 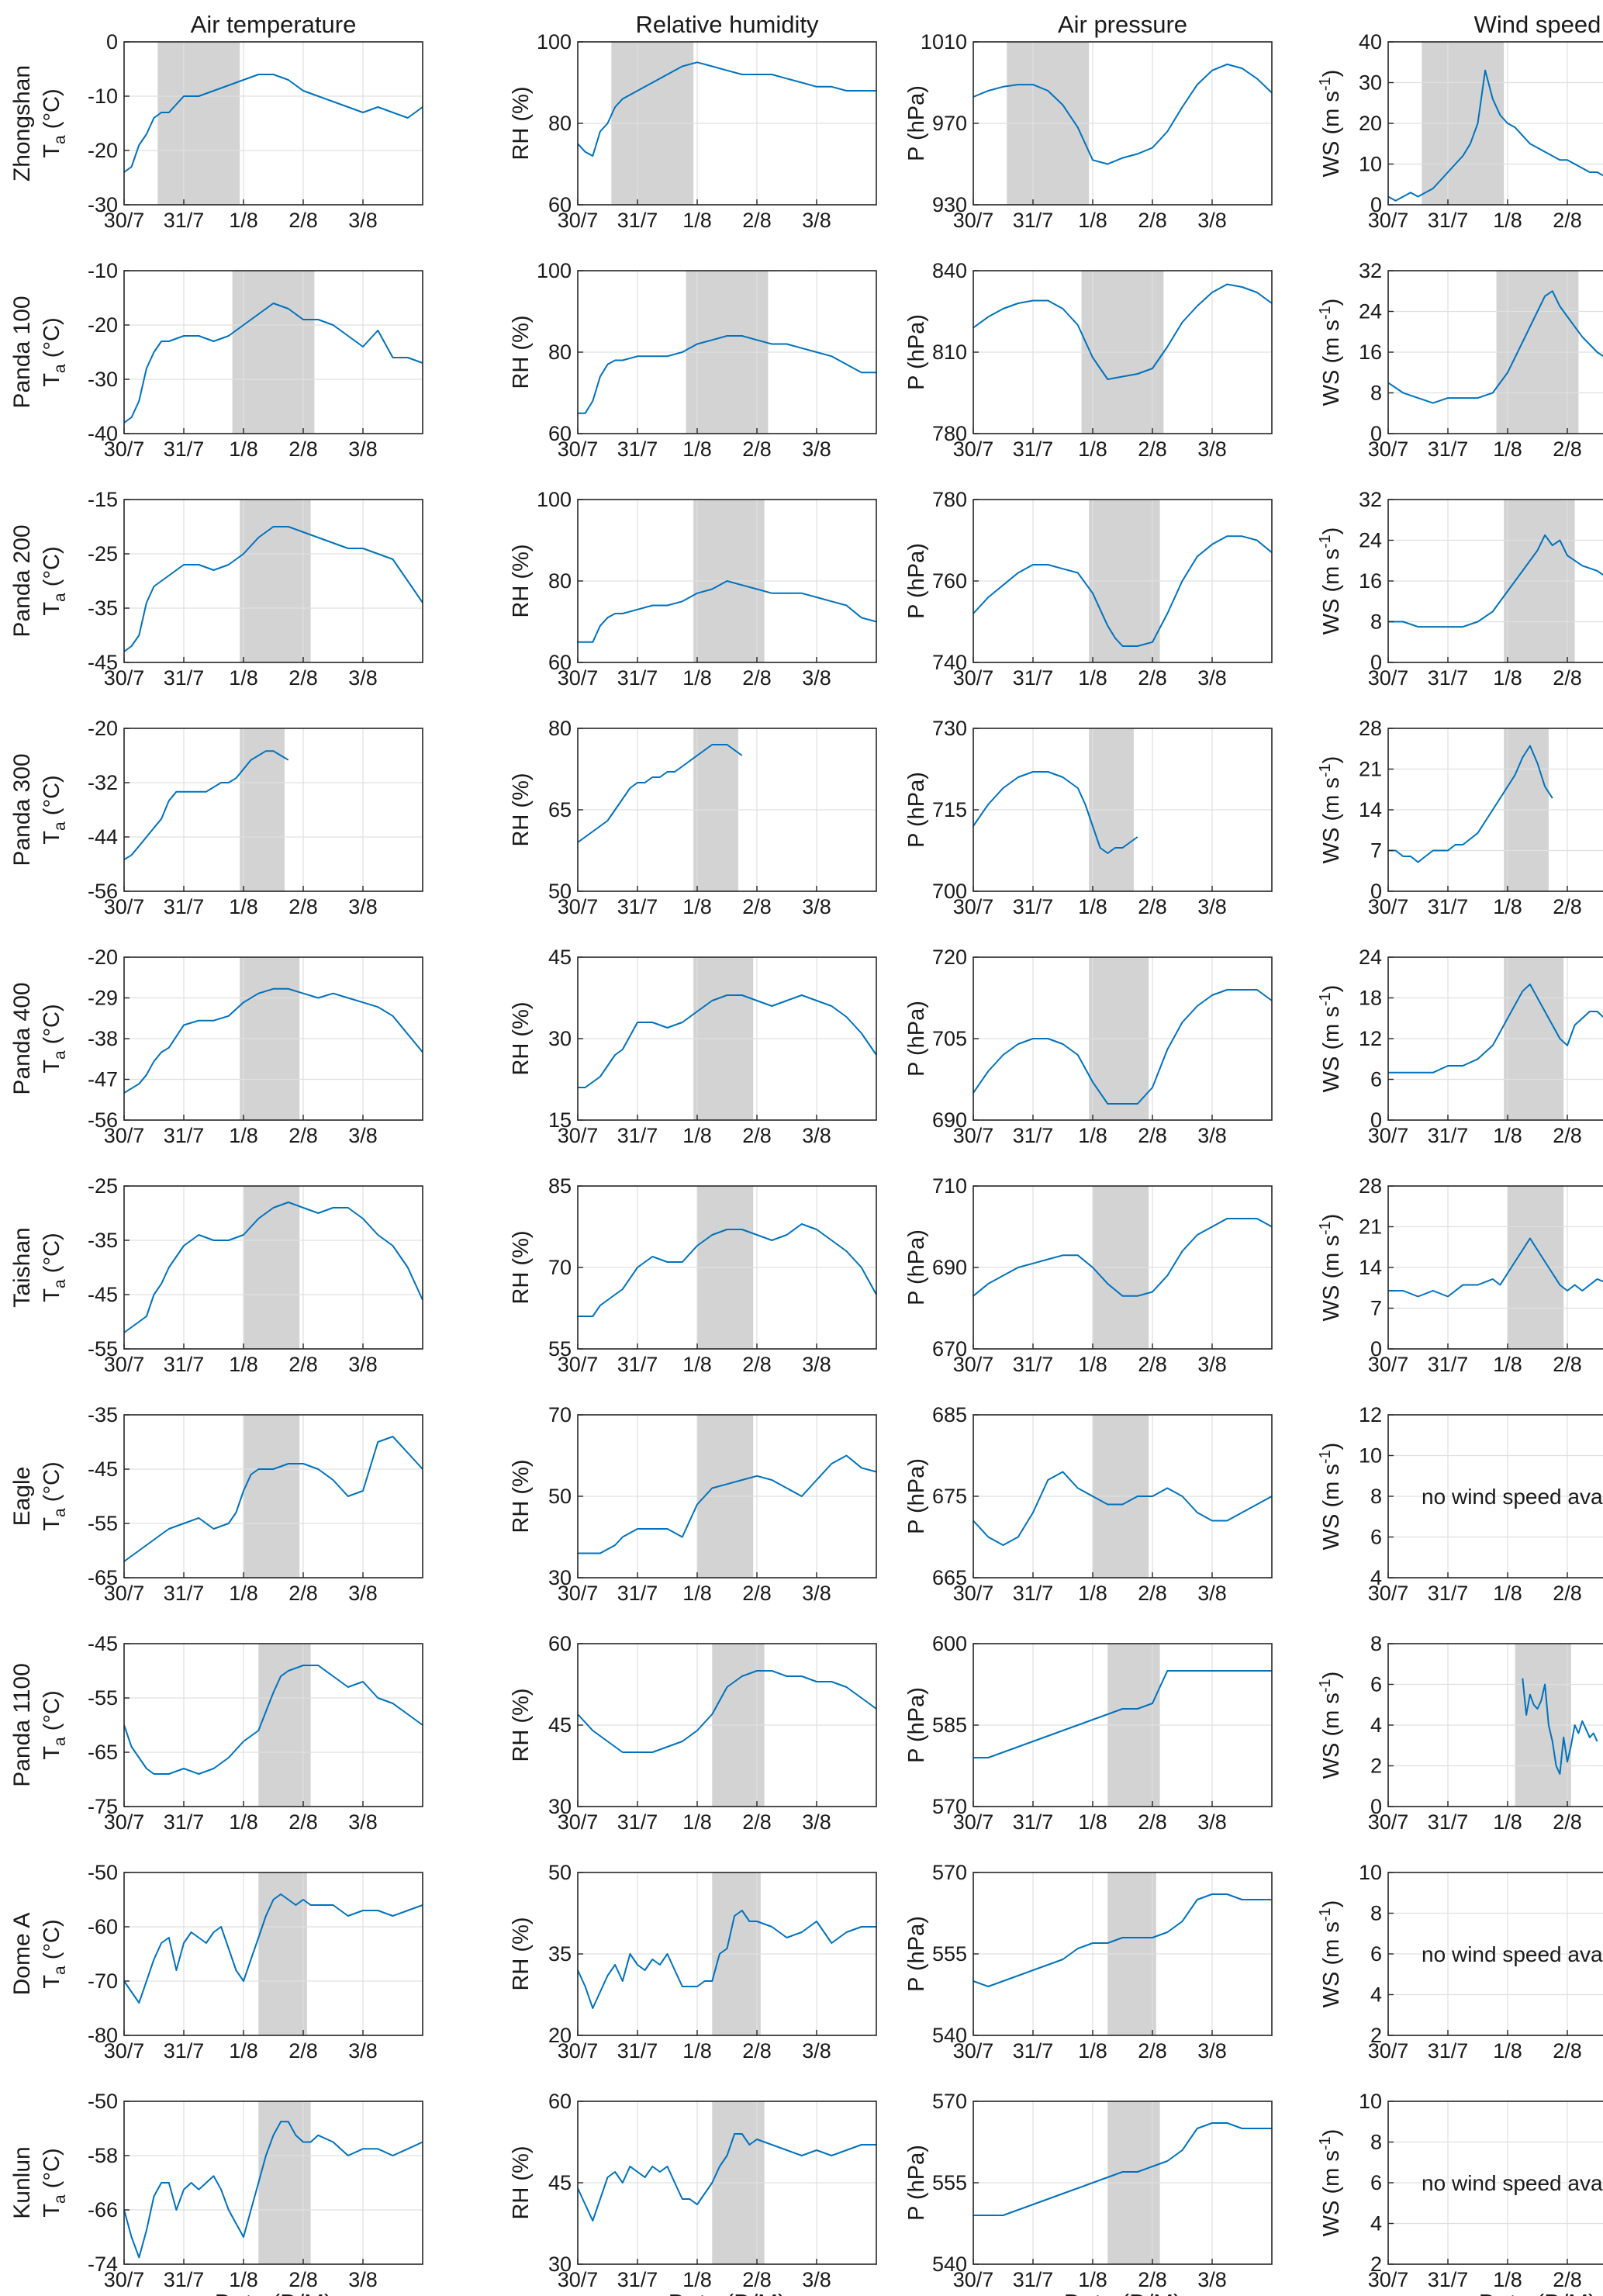 What do you see at coordinates (560, 1349) in the screenshot?
I see `y-tick-label: 55` at bounding box center [560, 1349].